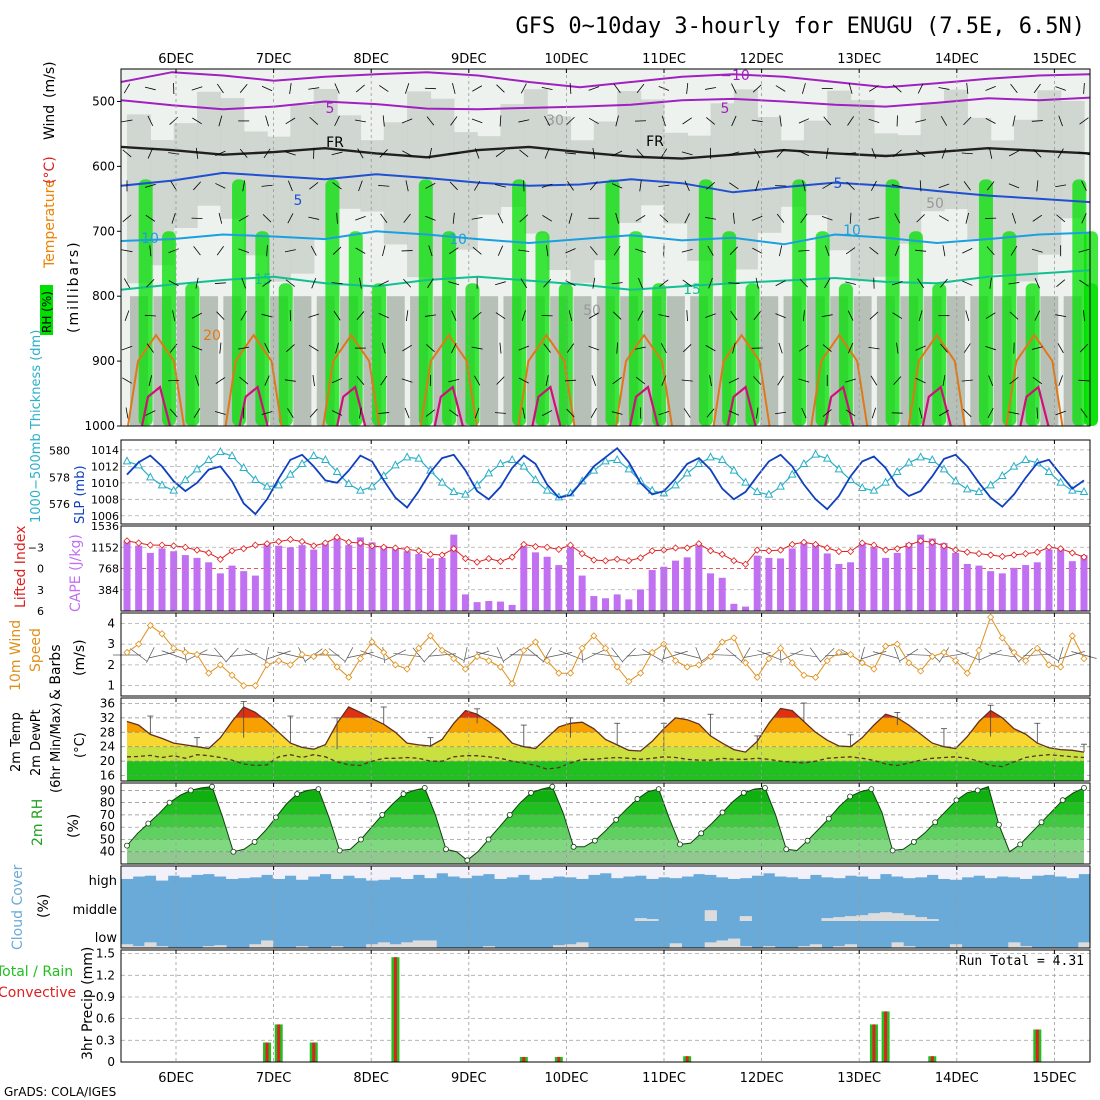 This screenshot has width=1100, height=1100. Describe the element at coordinates (150, 239) in the screenshot. I see `contour-label: 10` at that location.